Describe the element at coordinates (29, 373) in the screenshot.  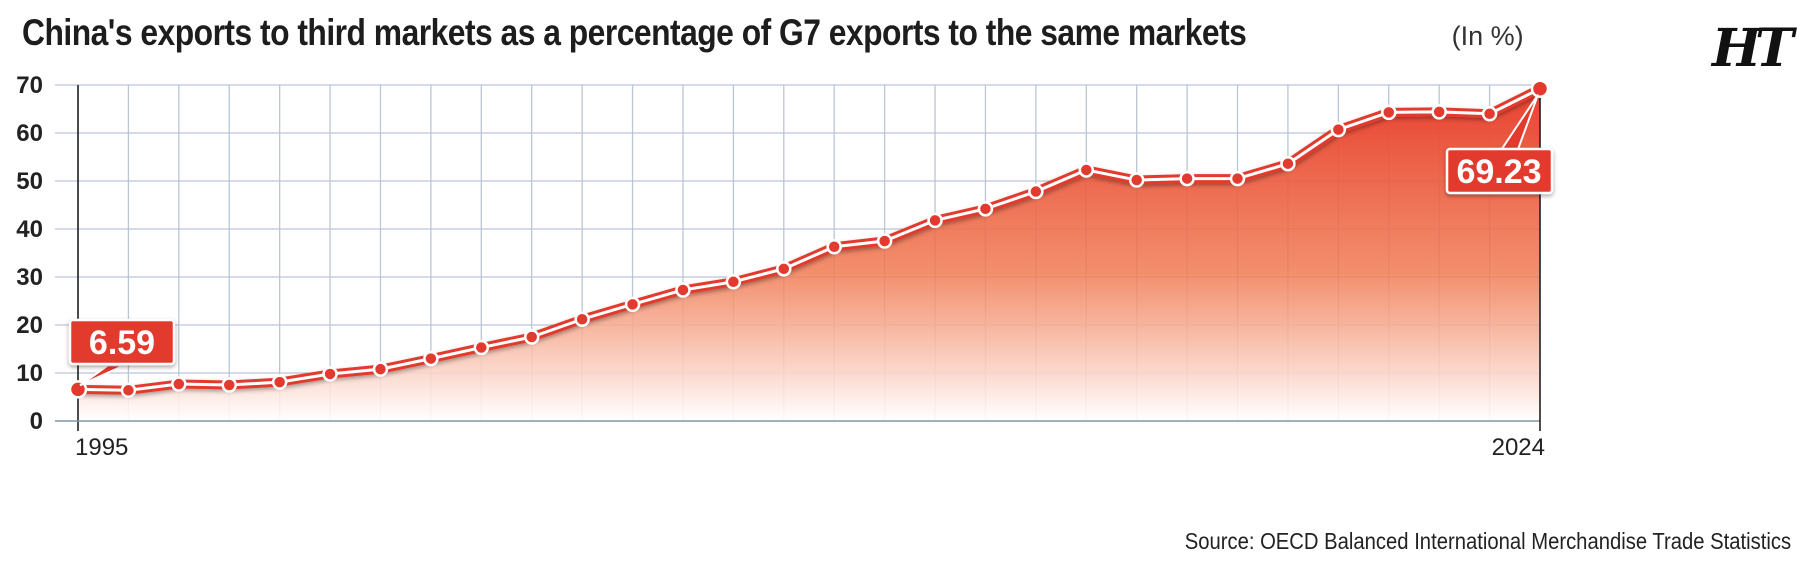
I see `y-tick-label: 10` at that location.